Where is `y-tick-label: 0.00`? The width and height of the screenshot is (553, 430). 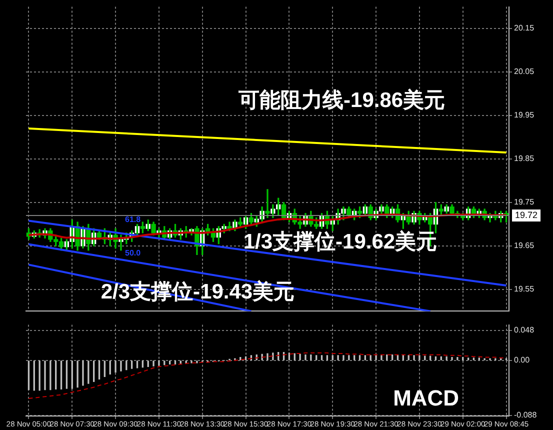
y-tick-label: 0.00 is located at coordinates (522, 360).